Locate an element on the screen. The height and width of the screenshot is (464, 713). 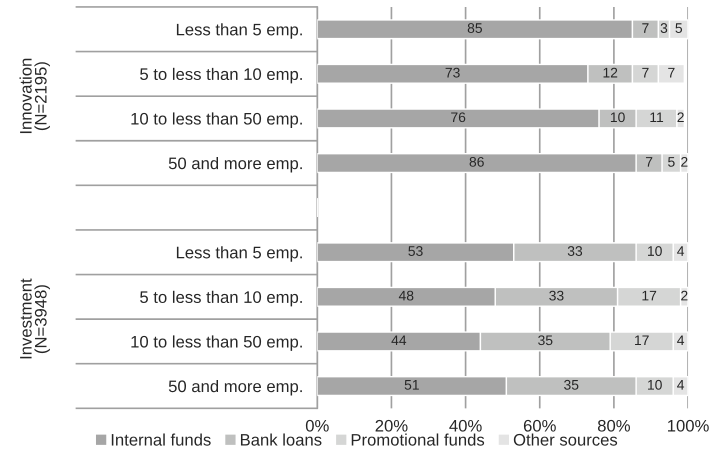
x-tick-label: 100% is located at coordinates (688, 426).